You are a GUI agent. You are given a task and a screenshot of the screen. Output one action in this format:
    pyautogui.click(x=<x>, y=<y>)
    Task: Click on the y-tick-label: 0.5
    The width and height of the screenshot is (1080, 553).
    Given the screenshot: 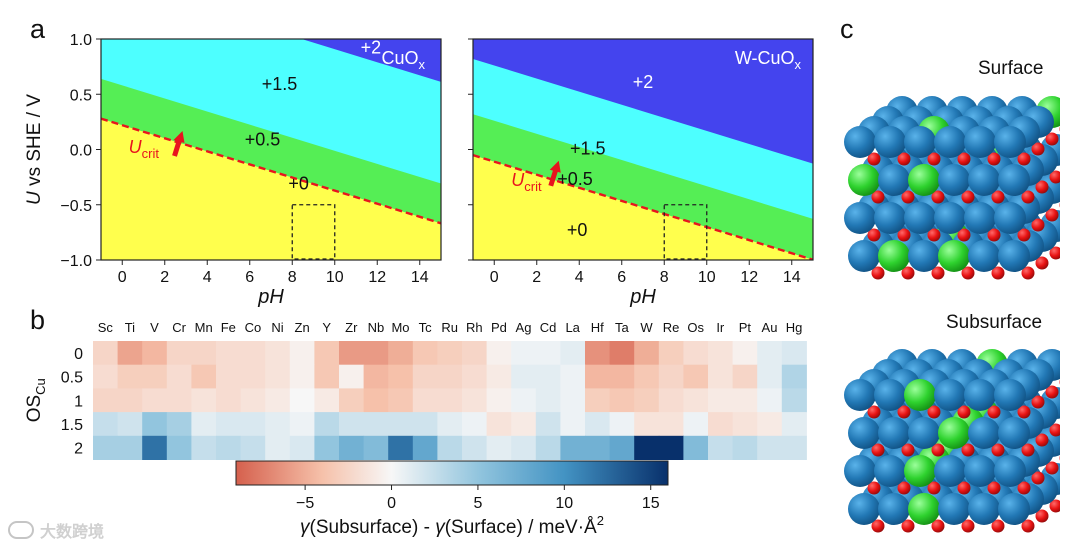 What is the action you would take?
    pyautogui.click(x=81, y=95)
    